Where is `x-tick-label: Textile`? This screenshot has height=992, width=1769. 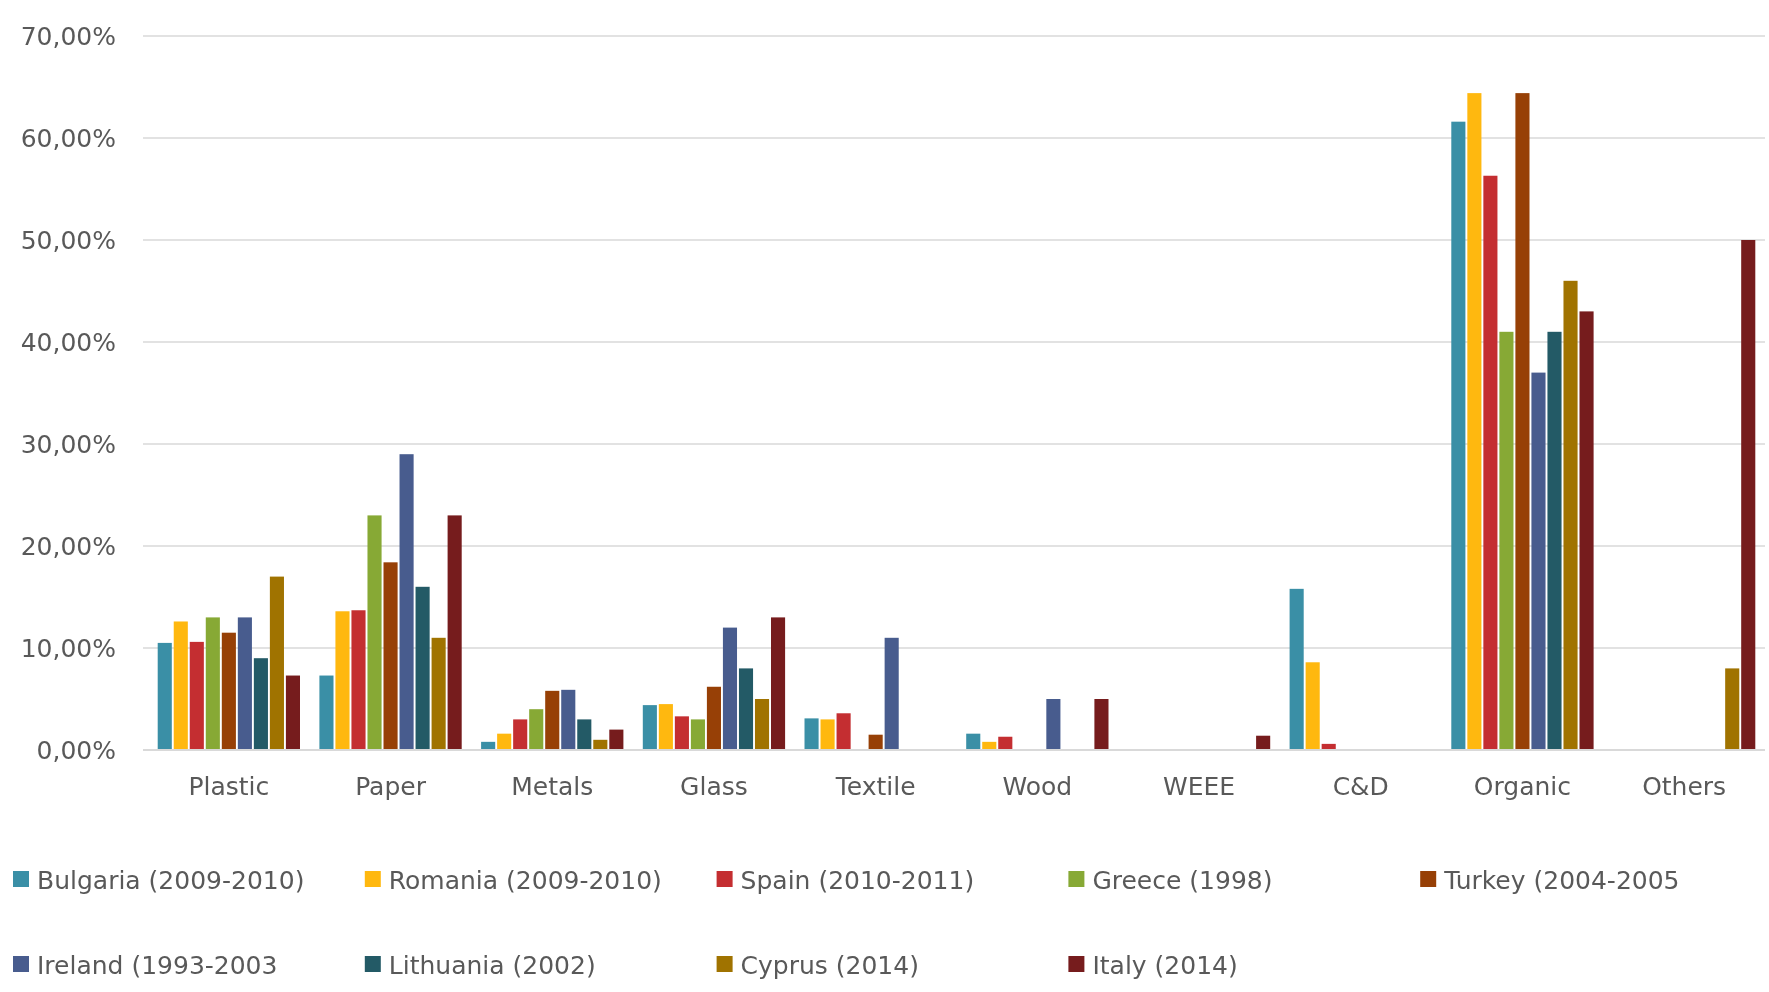 x-tick-label: Textile is located at coordinates (875, 786).